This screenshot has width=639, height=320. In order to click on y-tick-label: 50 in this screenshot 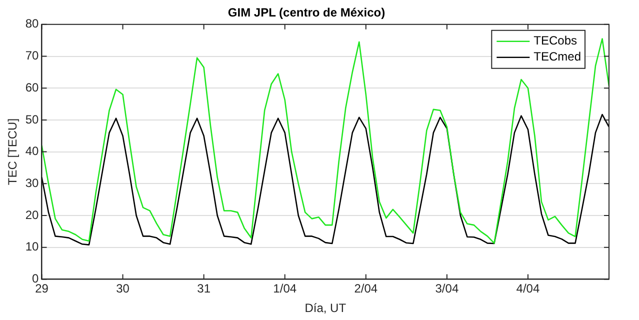, I will do `click(32, 119)`.